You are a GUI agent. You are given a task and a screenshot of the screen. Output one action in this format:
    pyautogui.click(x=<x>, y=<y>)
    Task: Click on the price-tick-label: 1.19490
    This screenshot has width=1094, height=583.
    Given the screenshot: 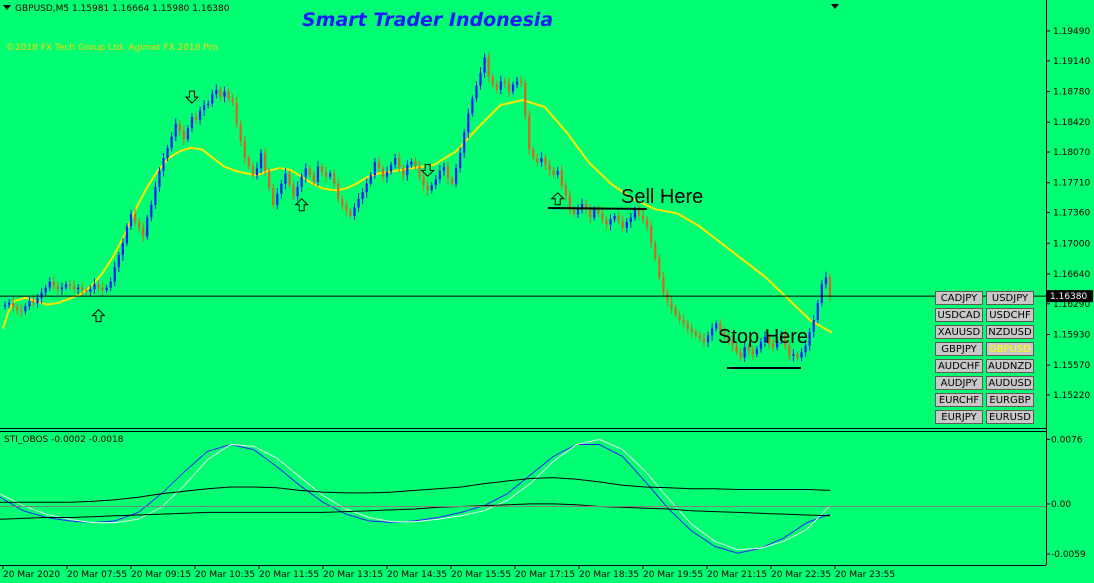 What is the action you would take?
    pyautogui.click(x=1071, y=32)
    